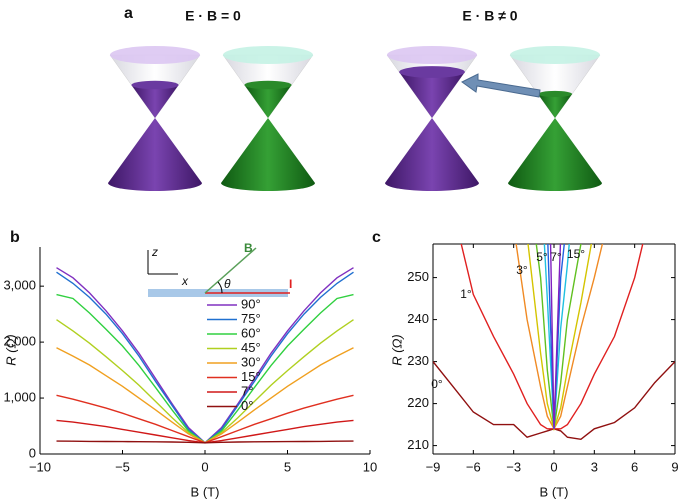 The width and height of the screenshot is (685, 503). What do you see at coordinates (185, 281) in the screenshot?
I see `inset-label: x` at bounding box center [185, 281].